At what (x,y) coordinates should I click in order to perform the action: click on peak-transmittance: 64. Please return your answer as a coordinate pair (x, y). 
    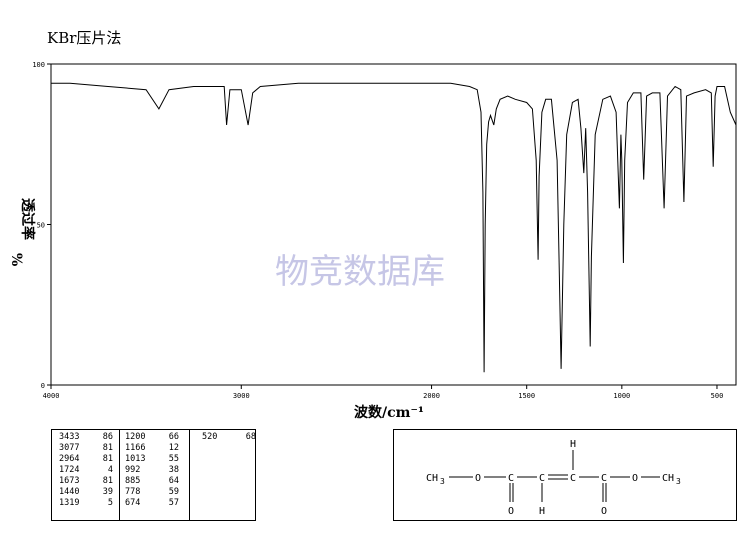
    Looking at the image, I should click on (173, 481).